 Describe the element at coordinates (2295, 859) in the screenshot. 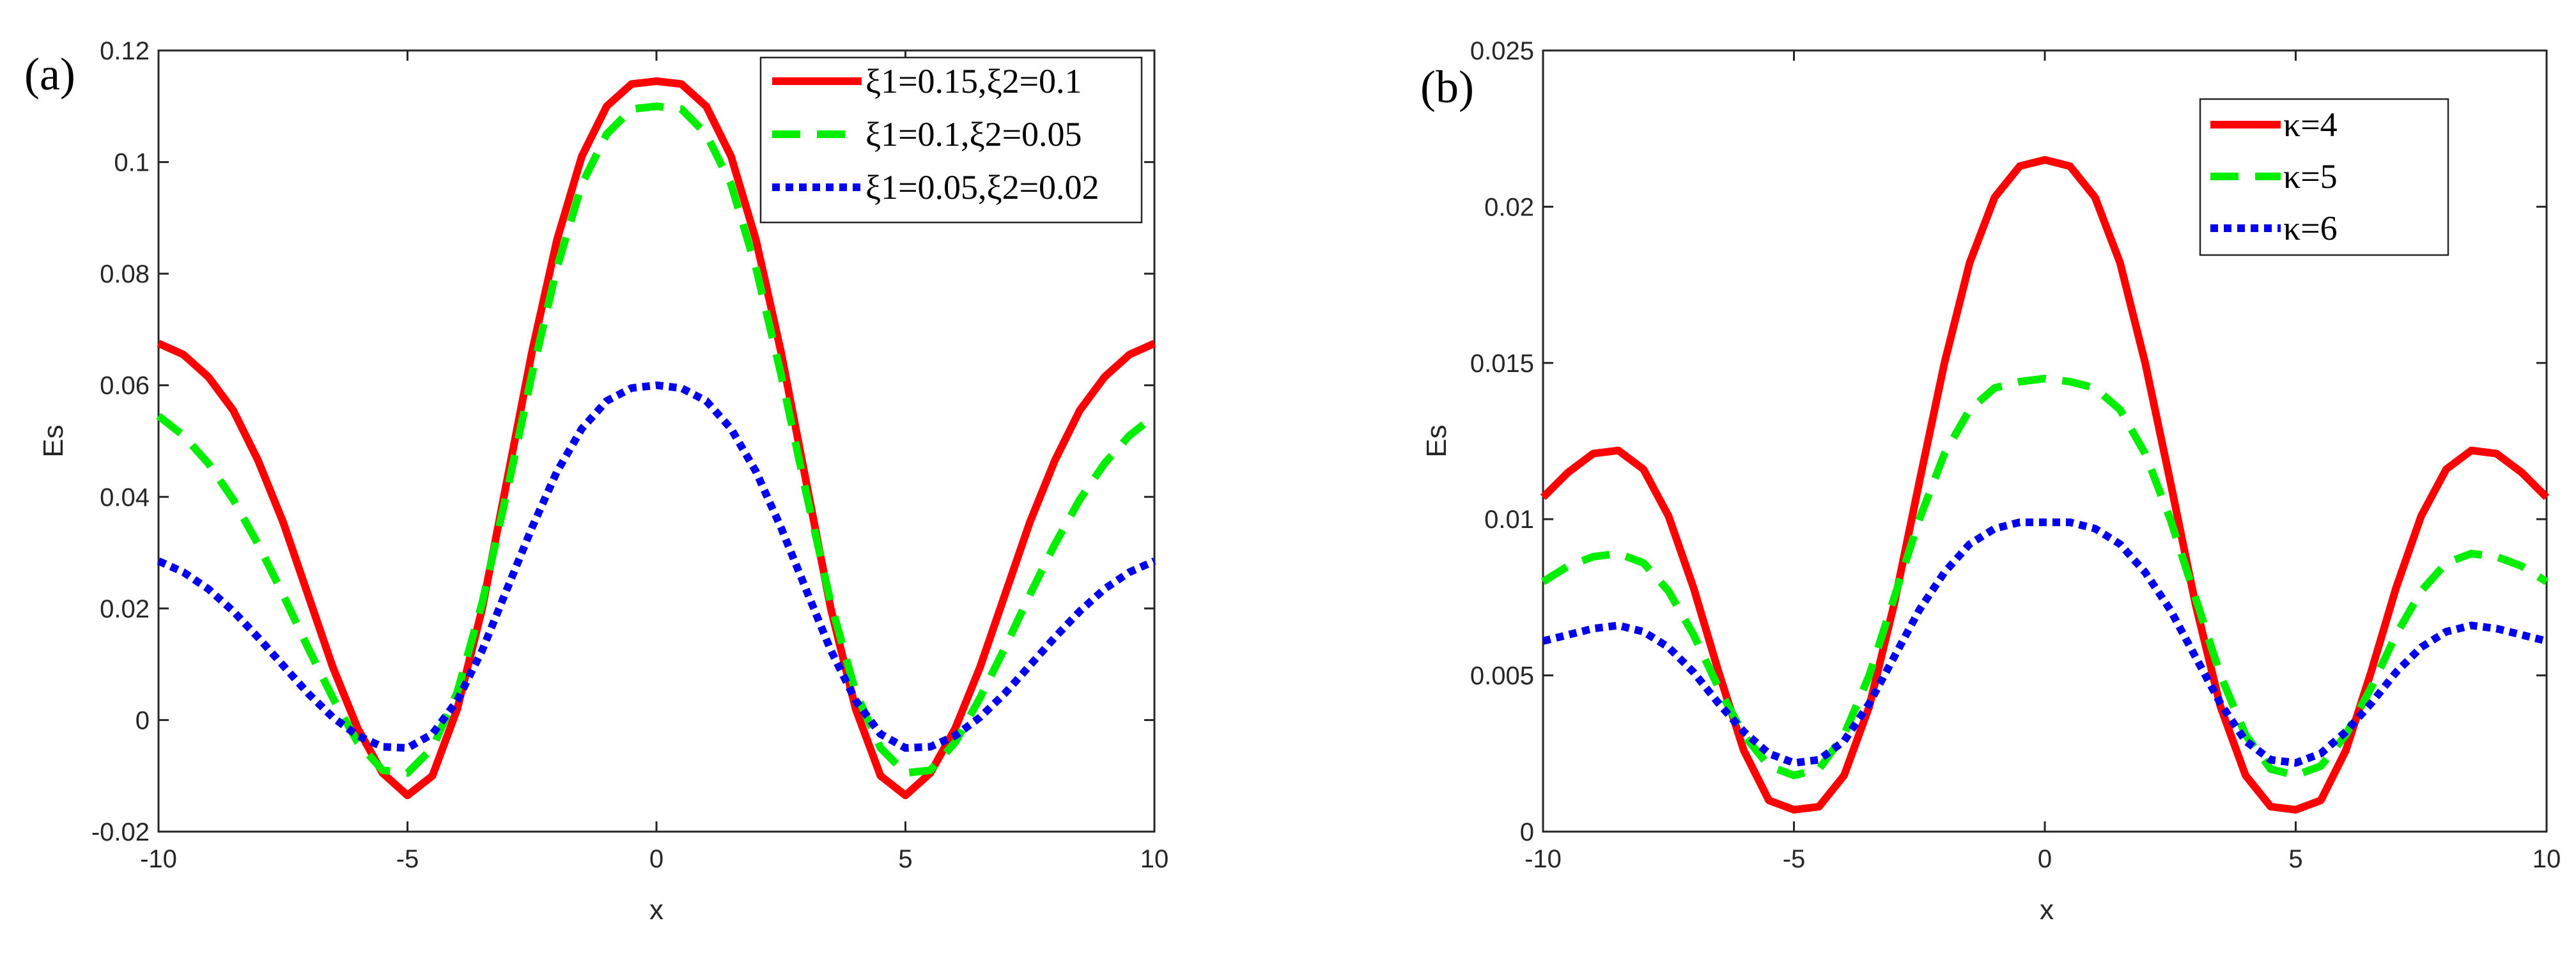

I see `x-tick-label-b-3: 5` at that location.